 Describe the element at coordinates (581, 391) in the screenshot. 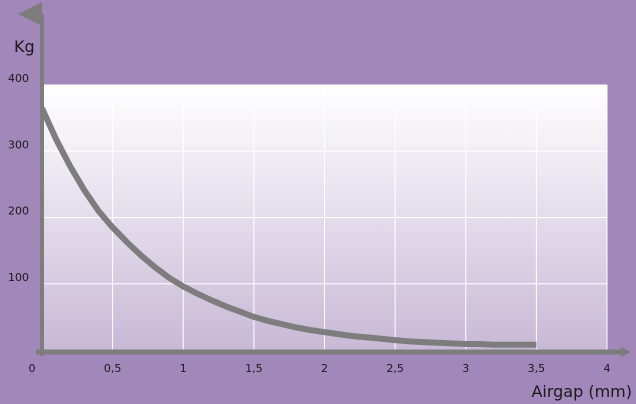

I see `x-axis-label: Airgap (mm)` at that location.